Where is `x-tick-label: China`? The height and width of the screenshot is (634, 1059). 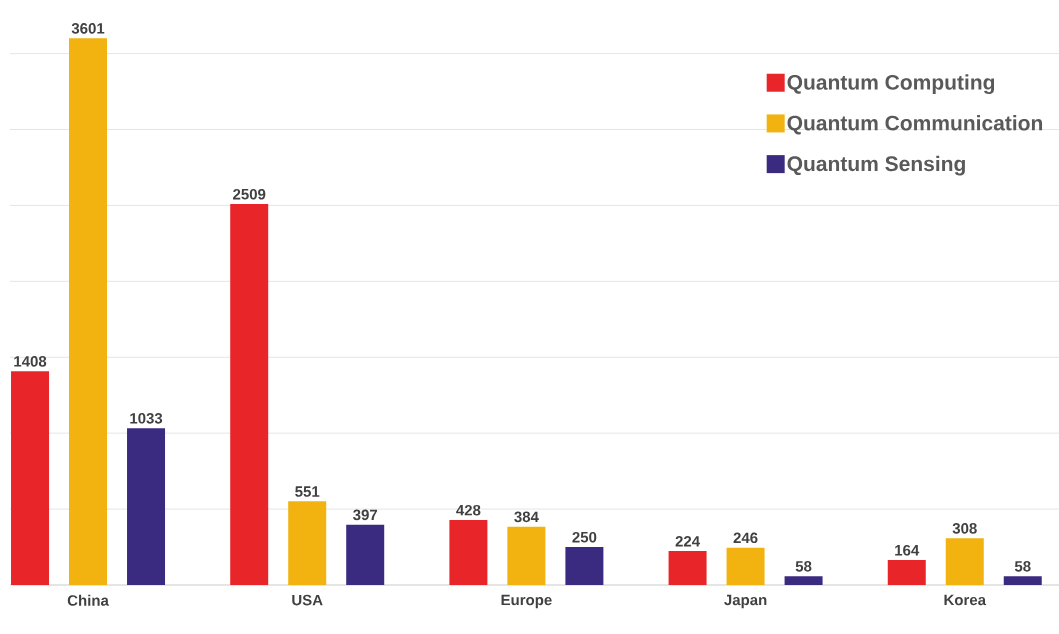
x-tick-label: China is located at coordinates (88, 600).